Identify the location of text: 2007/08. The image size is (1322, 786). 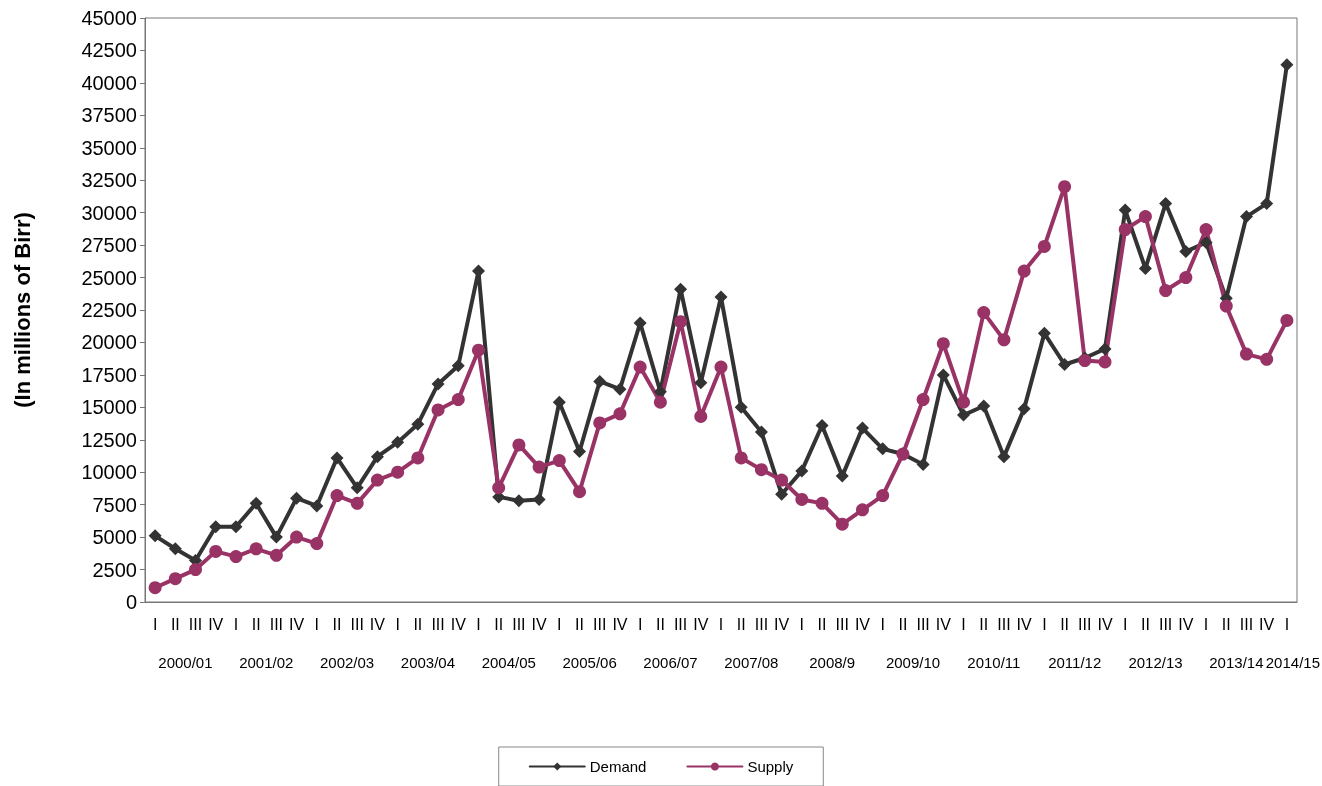
(751, 662).